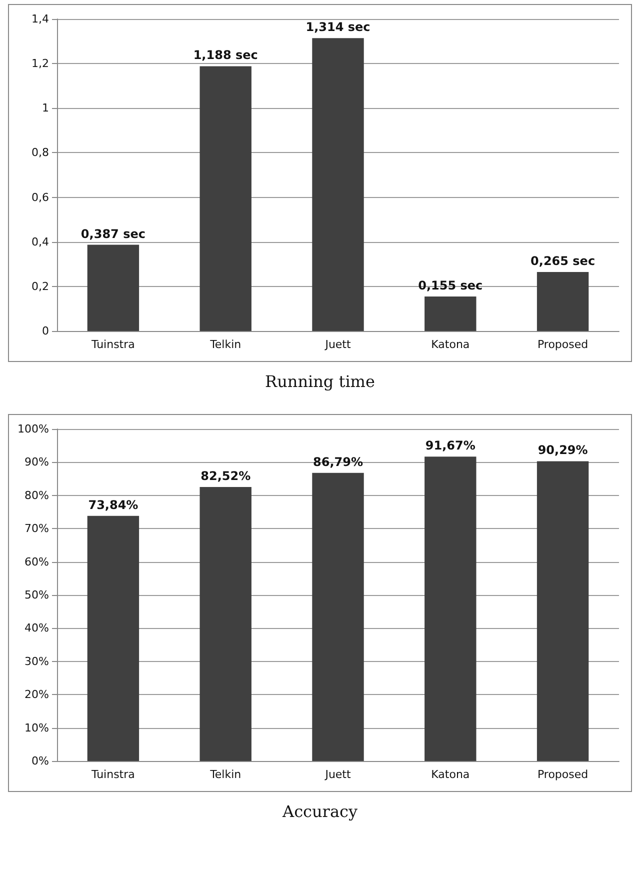 This screenshot has width=639, height=884. I want to click on y-tick-label: 60%, so click(36, 561).